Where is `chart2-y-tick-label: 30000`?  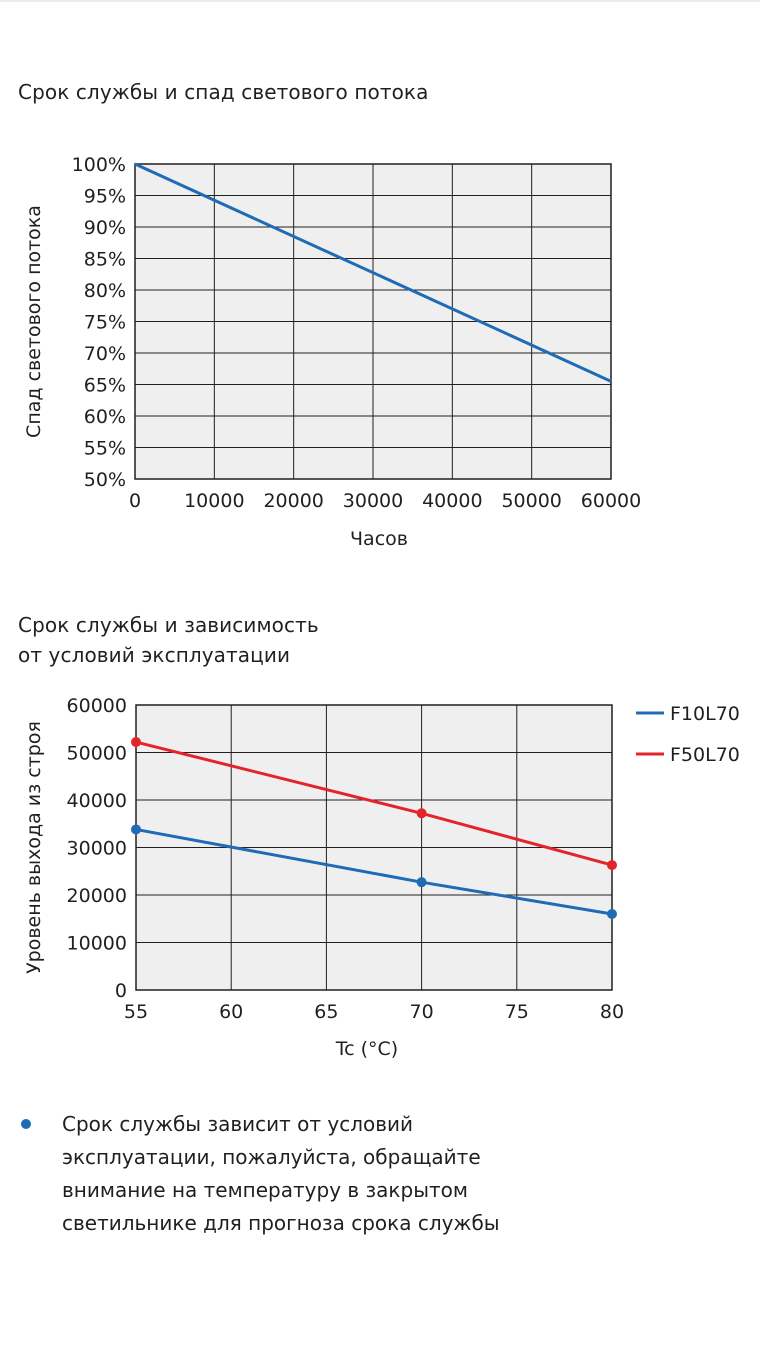 chart2-y-tick-label: 30000 is located at coordinates (97, 849).